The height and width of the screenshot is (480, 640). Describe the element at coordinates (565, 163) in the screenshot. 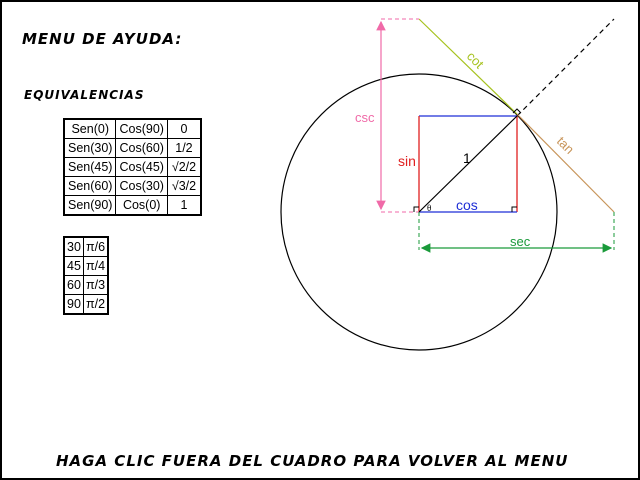

I see `tan-line` at that location.